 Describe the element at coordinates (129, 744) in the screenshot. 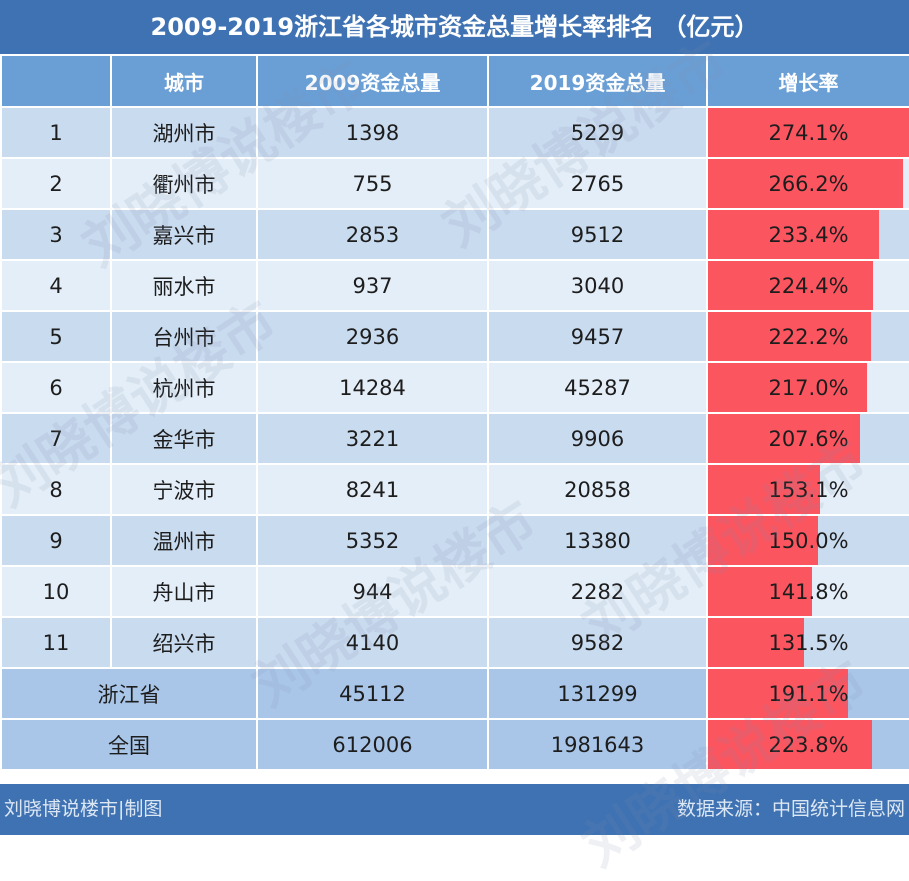

I see `summary-label: 全国` at that location.